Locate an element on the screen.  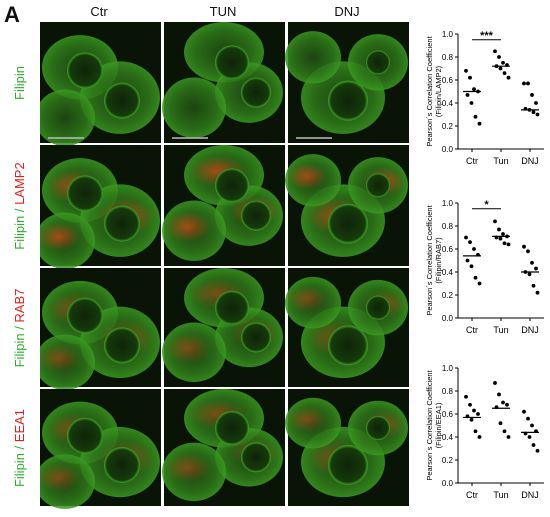
x-tick-label: DNJ is located at coordinates (530, 330).